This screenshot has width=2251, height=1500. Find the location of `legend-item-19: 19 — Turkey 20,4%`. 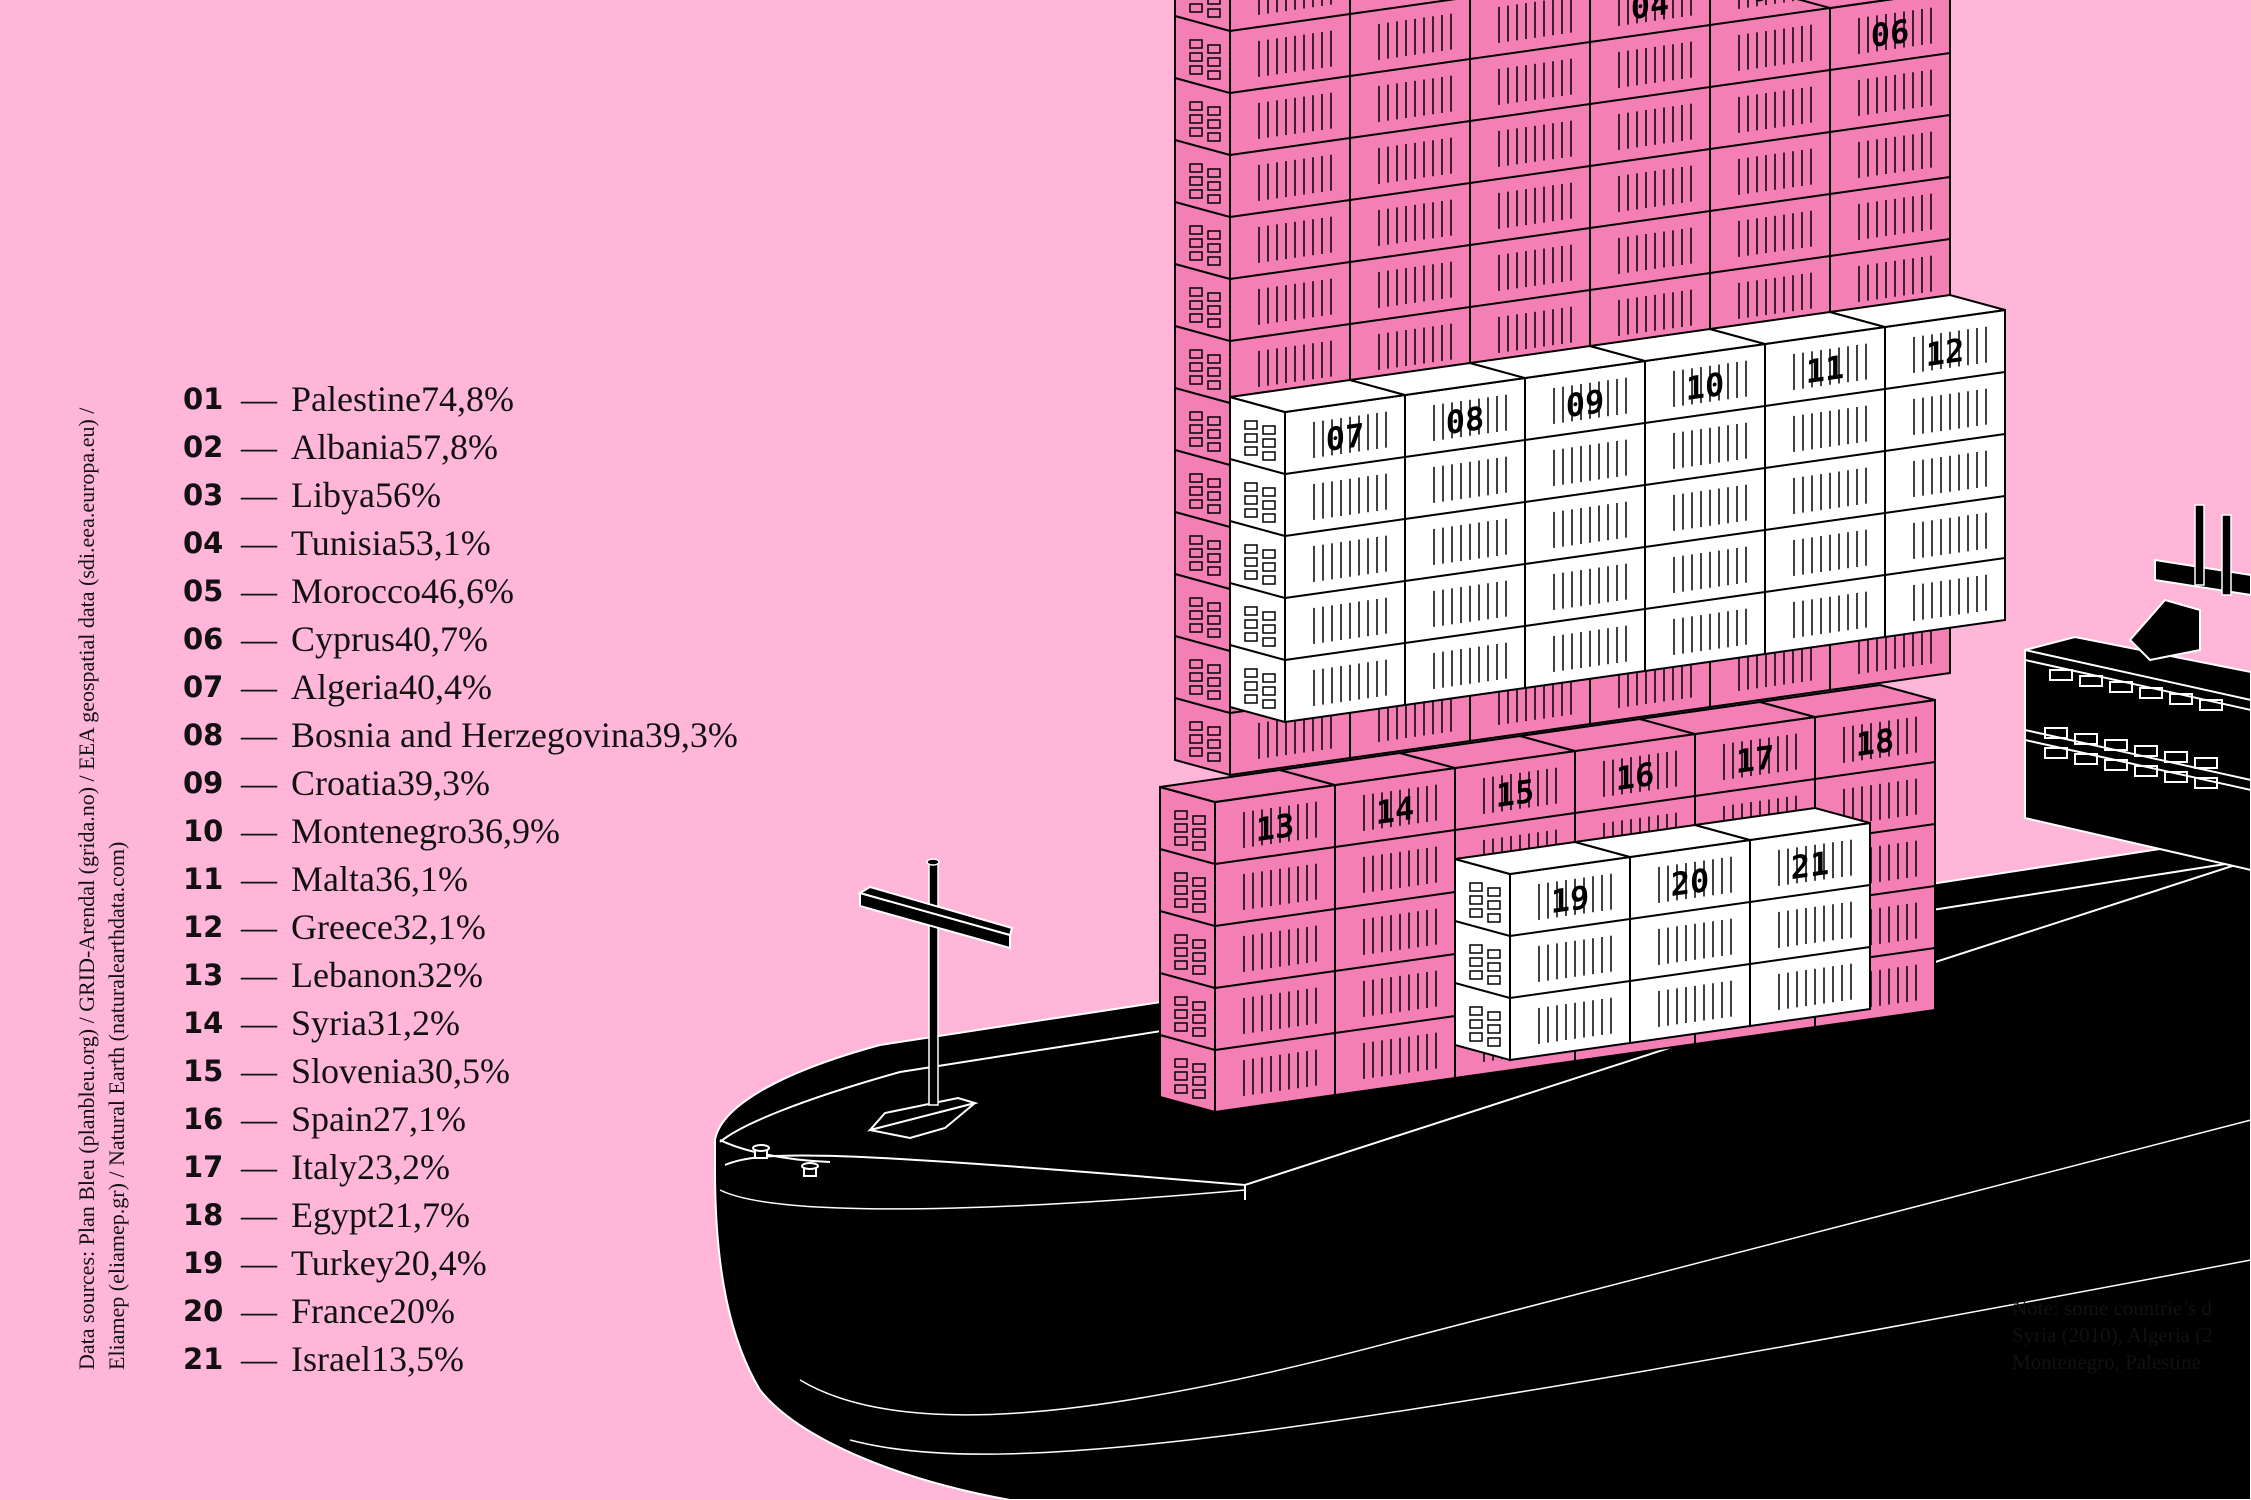

legend-item-19: 19 — Turkey 20,4% is located at coordinates (460, 1263).